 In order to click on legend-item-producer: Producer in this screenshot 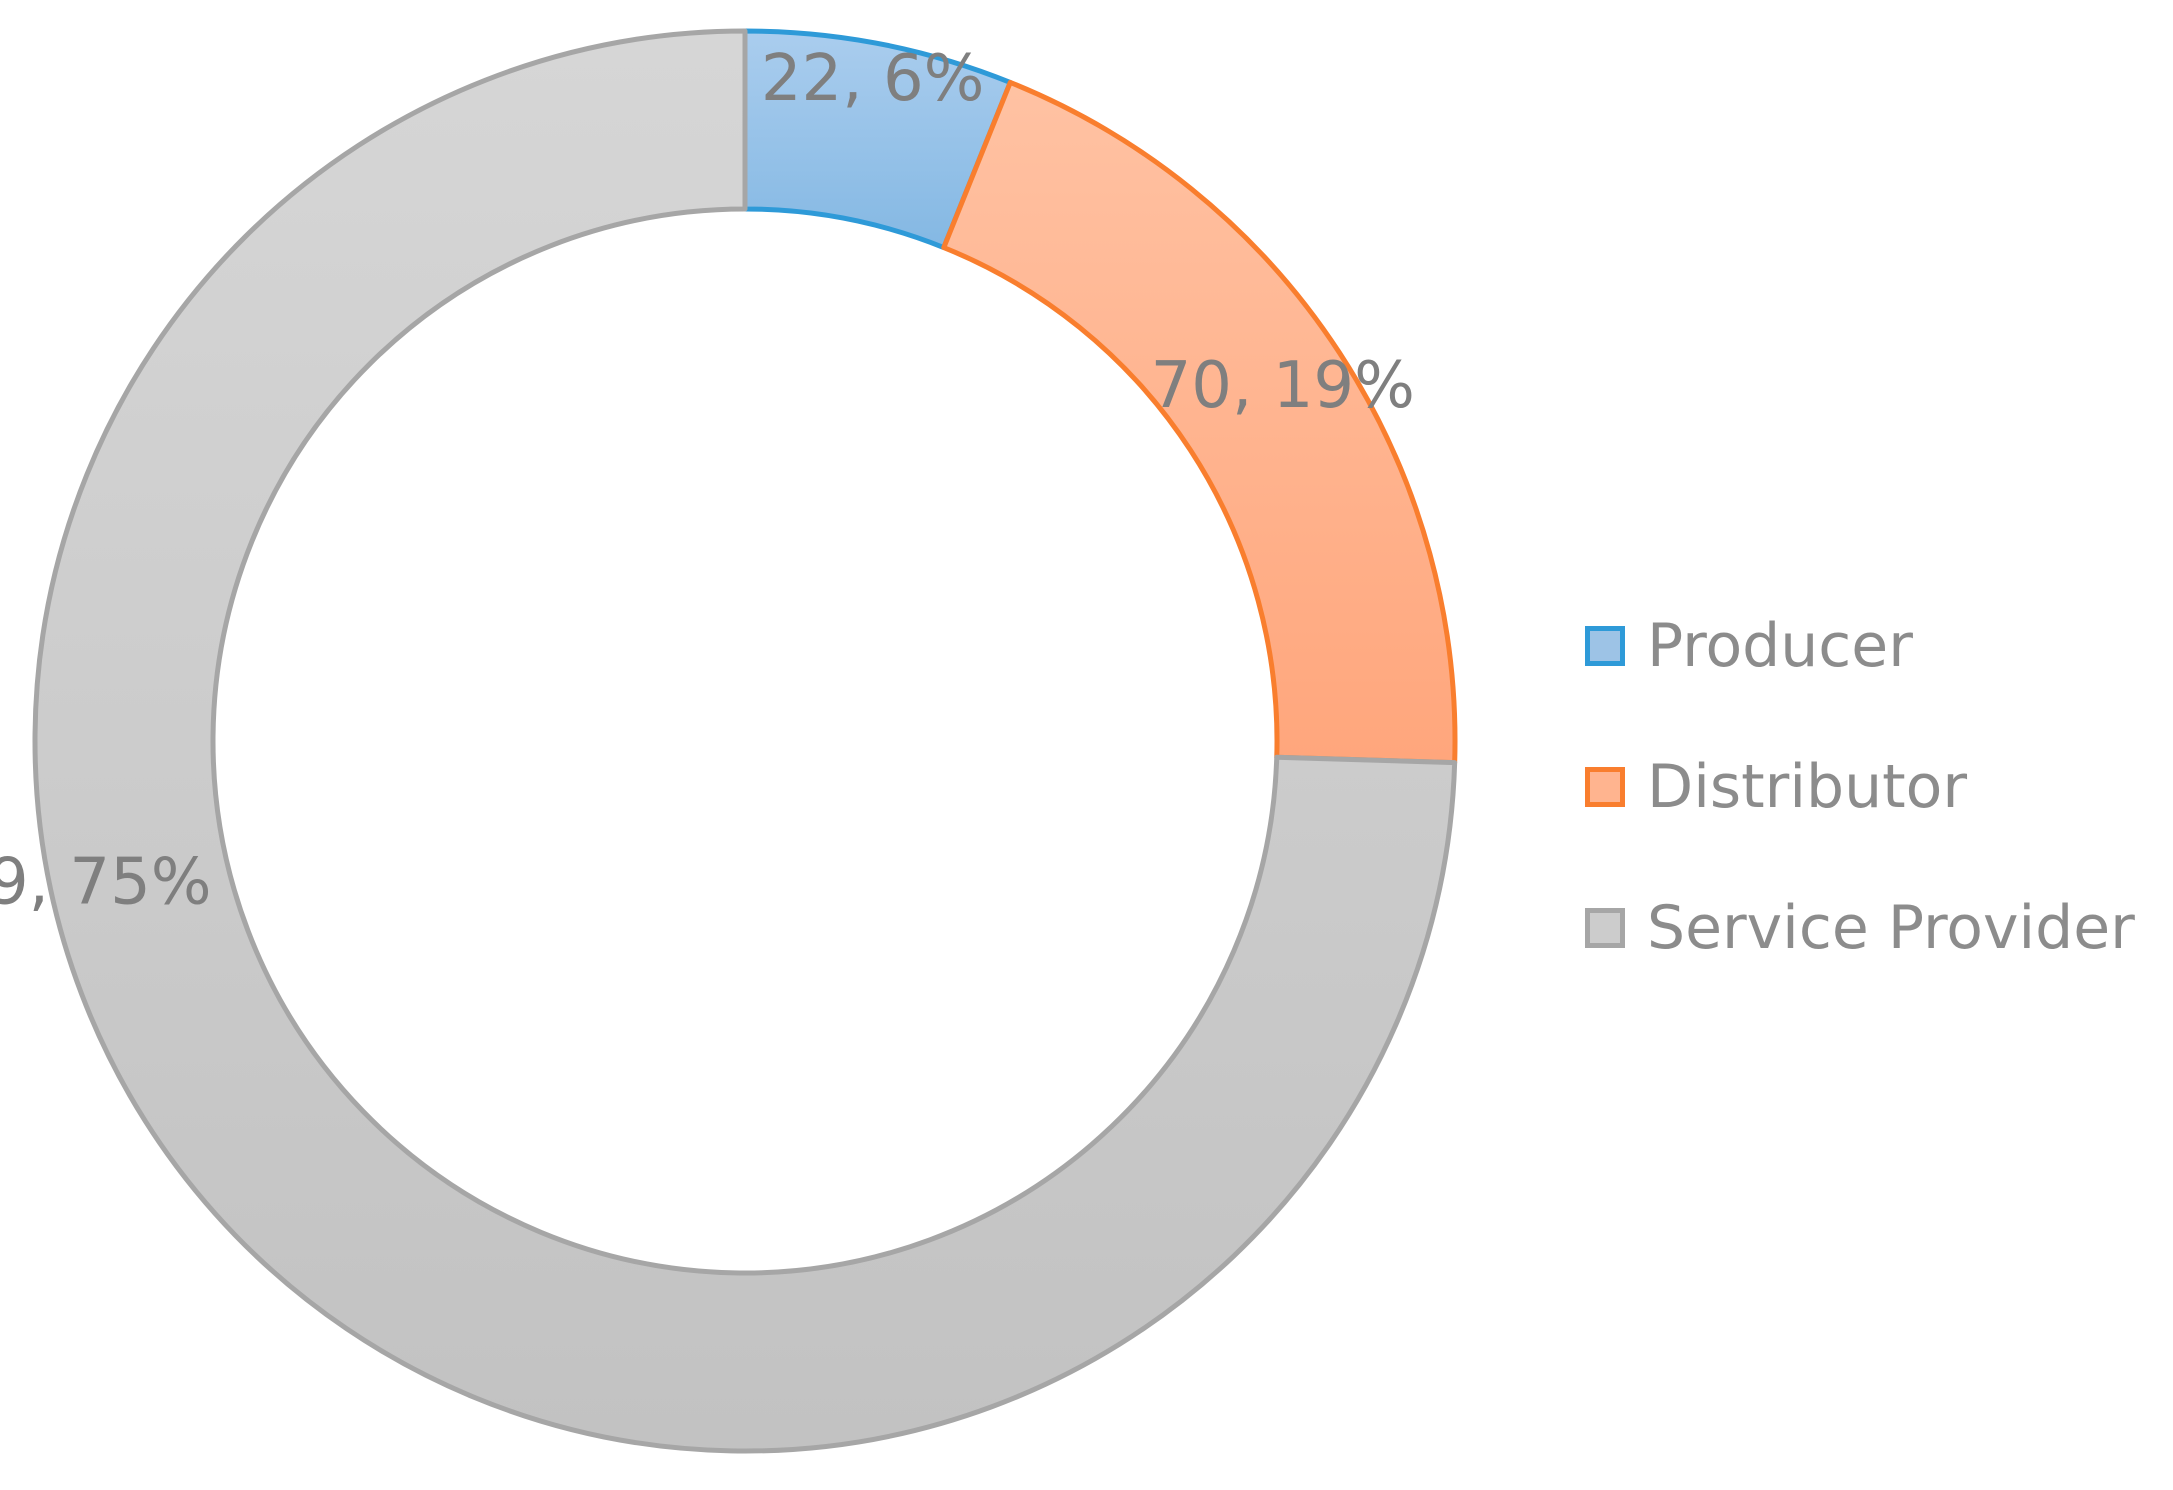, I will do `click(1865, 645)`.